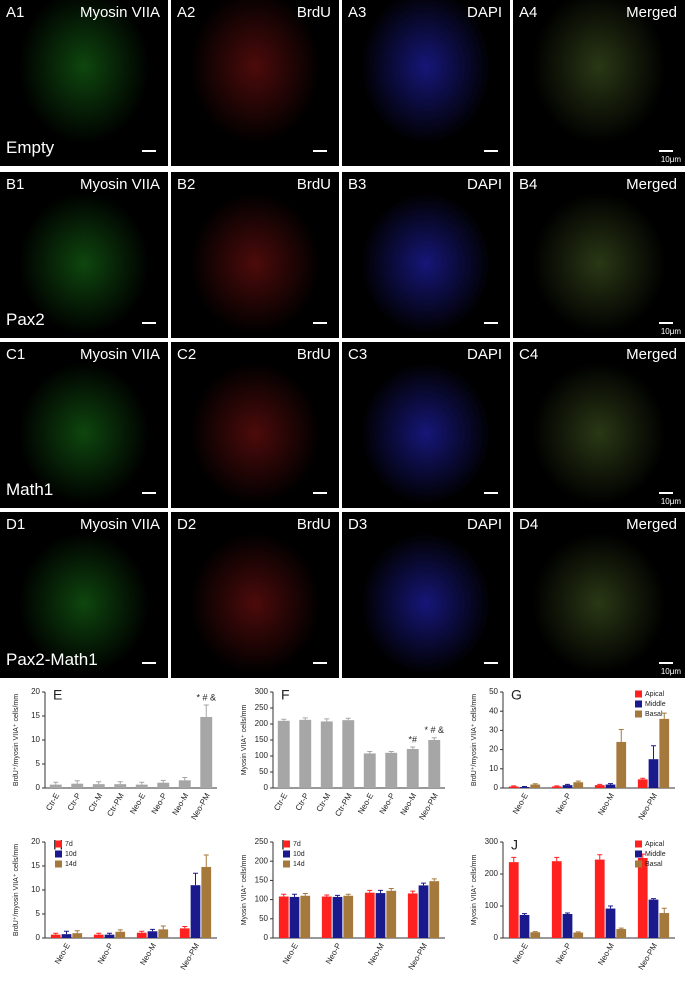  What do you see at coordinates (255, 255) in the screenshot?
I see `micrograph: B2 BrdU` at bounding box center [255, 255].